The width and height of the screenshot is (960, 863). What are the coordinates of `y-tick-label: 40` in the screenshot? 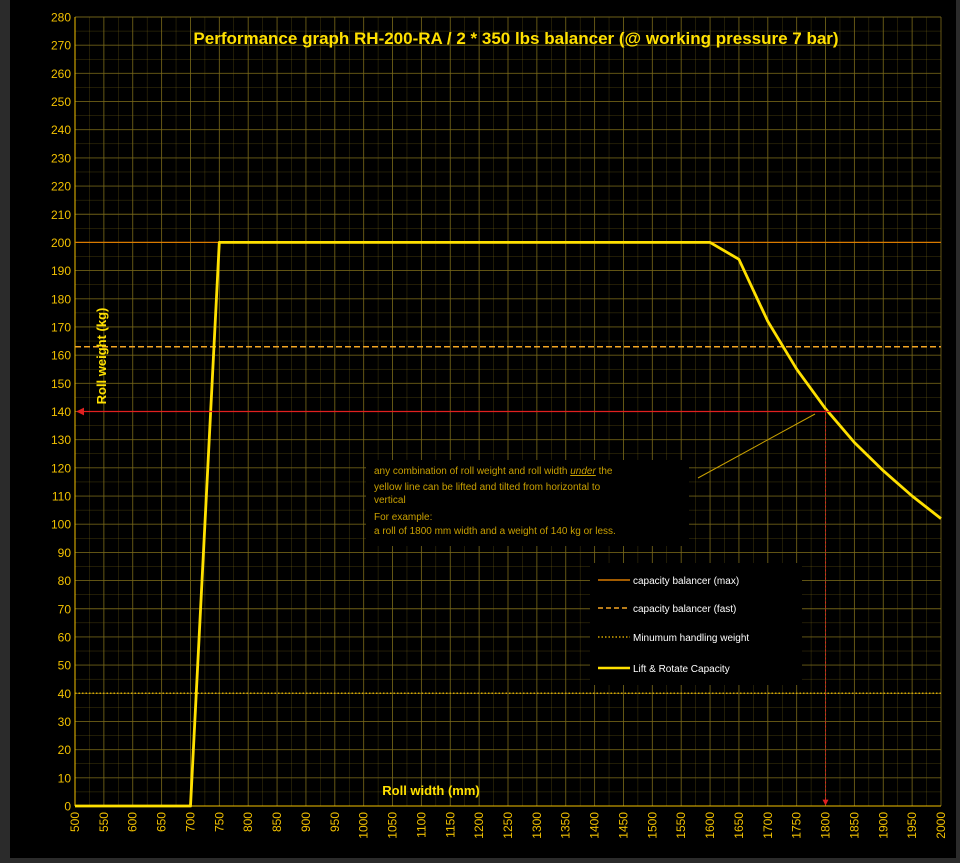 It's located at (65, 694).